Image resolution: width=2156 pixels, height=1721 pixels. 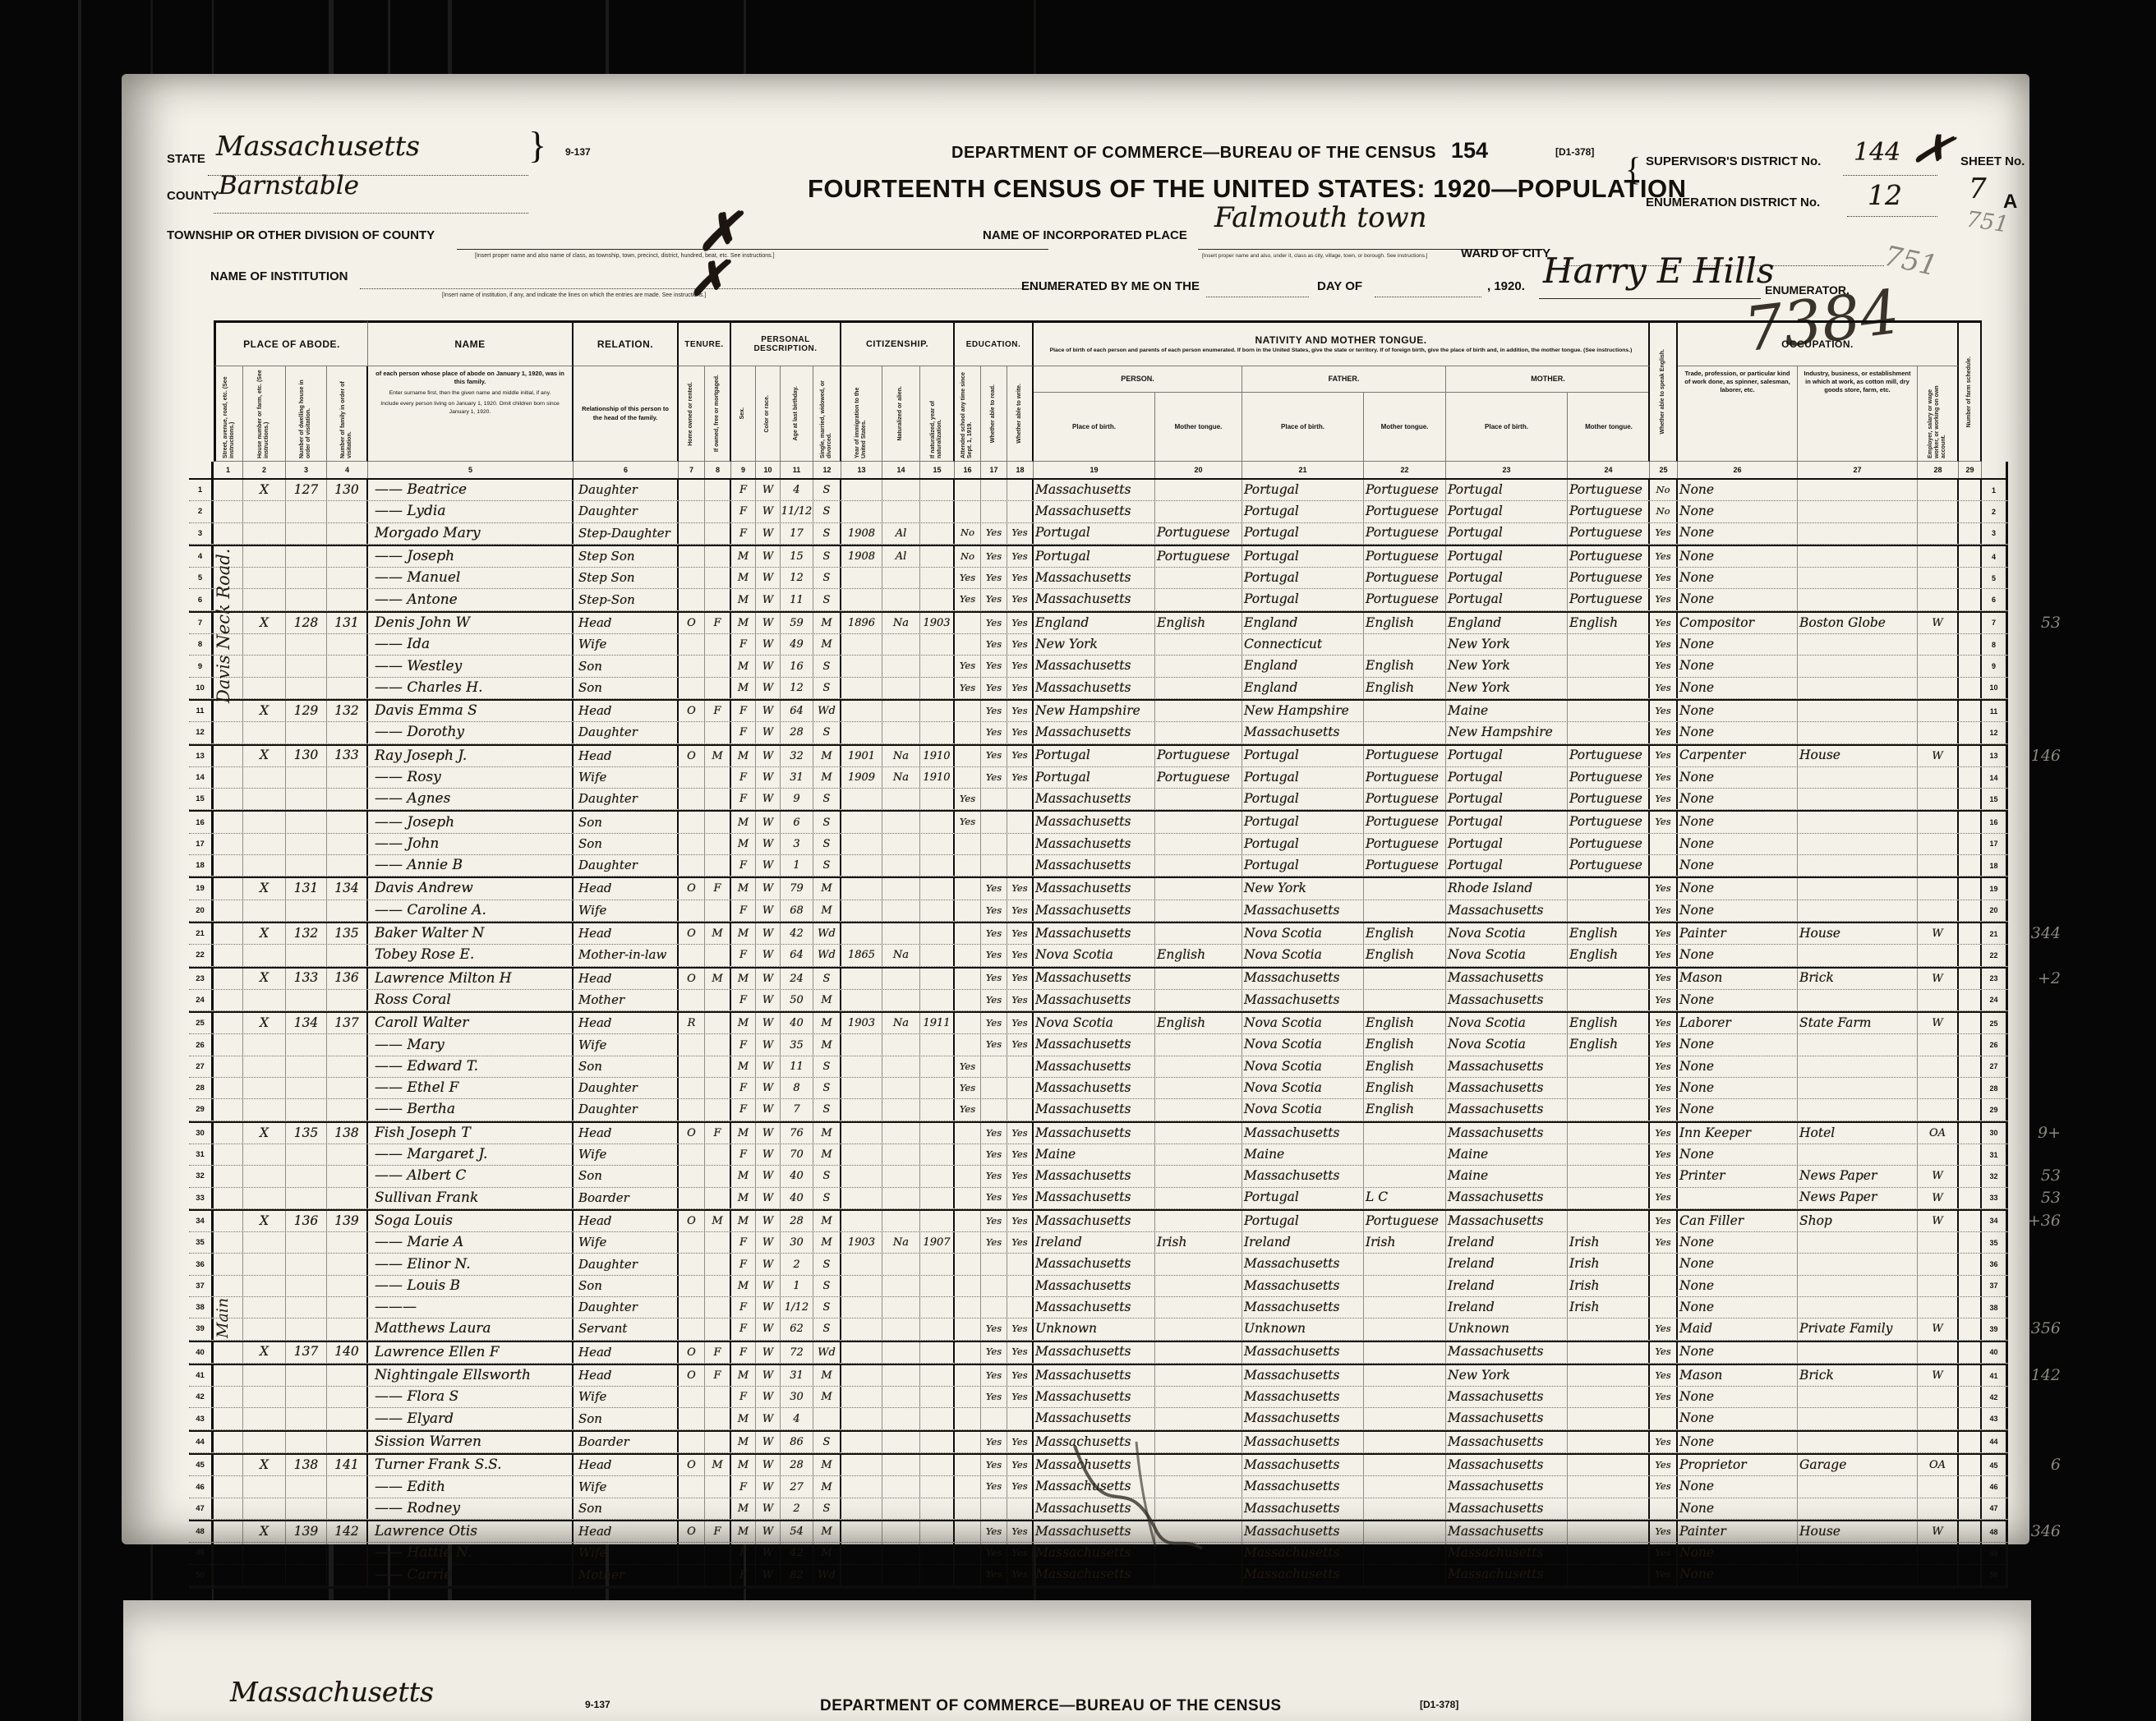 I want to click on pencil-margin-note: 356, so click(x=2045, y=1328).